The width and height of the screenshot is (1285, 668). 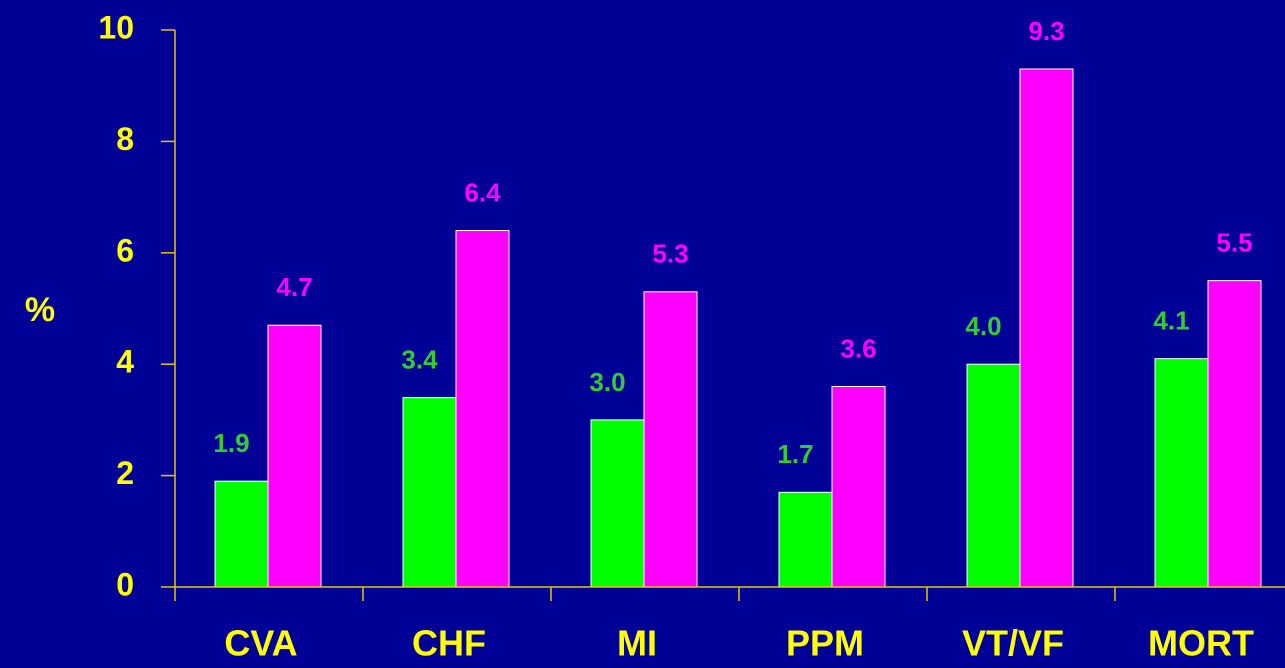 I want to click on data-label: 3.4, so click(x=419, y=359).